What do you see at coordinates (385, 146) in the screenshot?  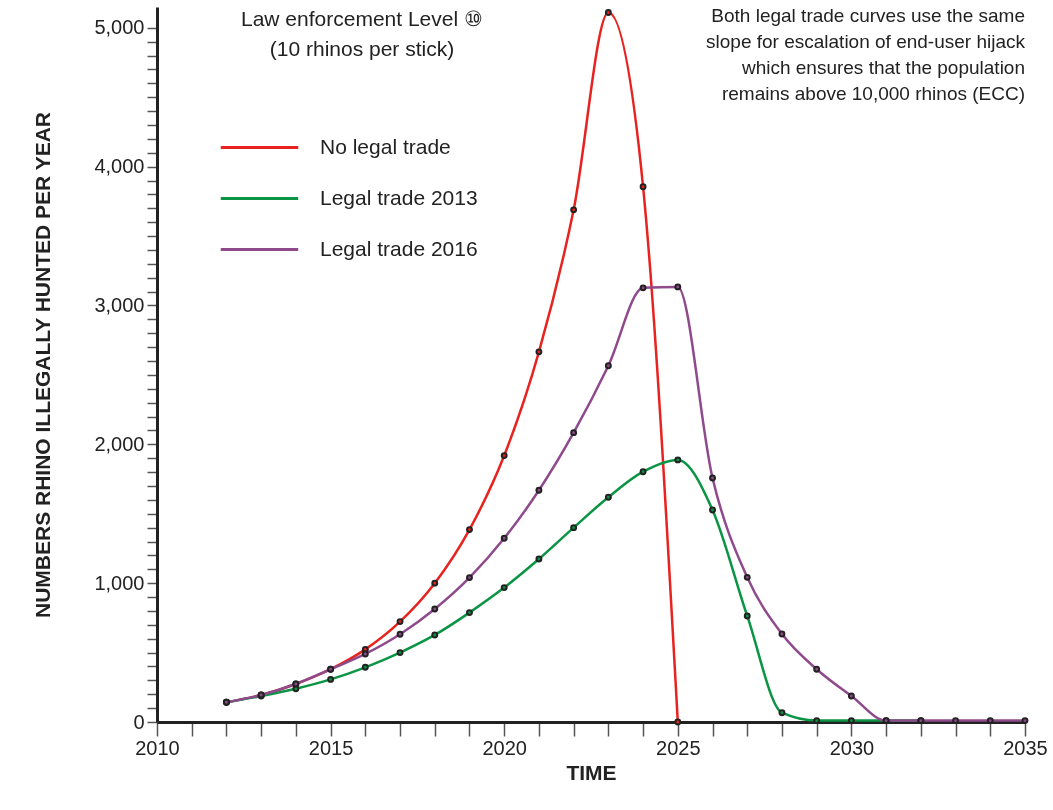 I see `legend-label: No legal trade` at bounding box center [385, 146].